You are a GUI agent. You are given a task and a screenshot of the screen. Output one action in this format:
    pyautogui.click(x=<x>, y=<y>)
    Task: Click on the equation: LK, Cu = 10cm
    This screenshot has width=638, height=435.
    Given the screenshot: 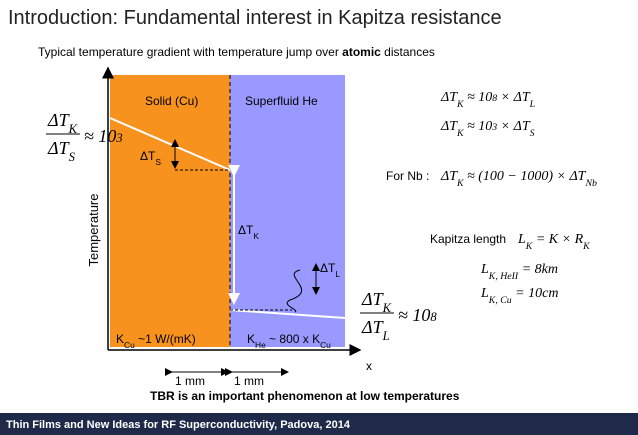 What is the action you would take?
    pyautogui.click(x=519, y=296)
    